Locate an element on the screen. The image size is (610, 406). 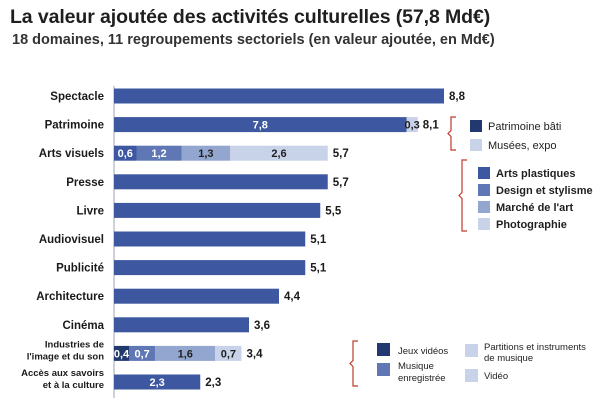
total-label-industries-de-l-image-et-du-son: 3,4 is located at coordinates (255, 354).